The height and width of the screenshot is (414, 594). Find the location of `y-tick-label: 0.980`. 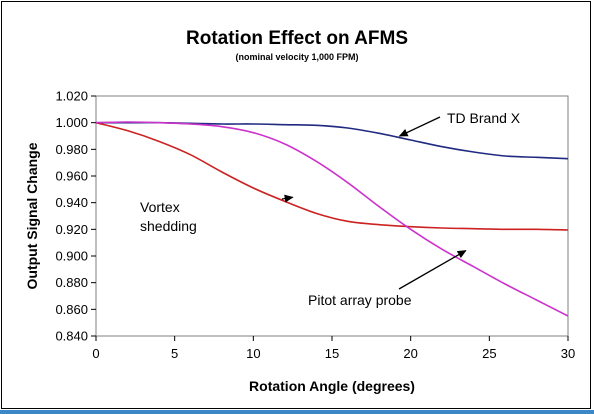

y-tick-label: 0.980 is located at coordinates (71, 149).